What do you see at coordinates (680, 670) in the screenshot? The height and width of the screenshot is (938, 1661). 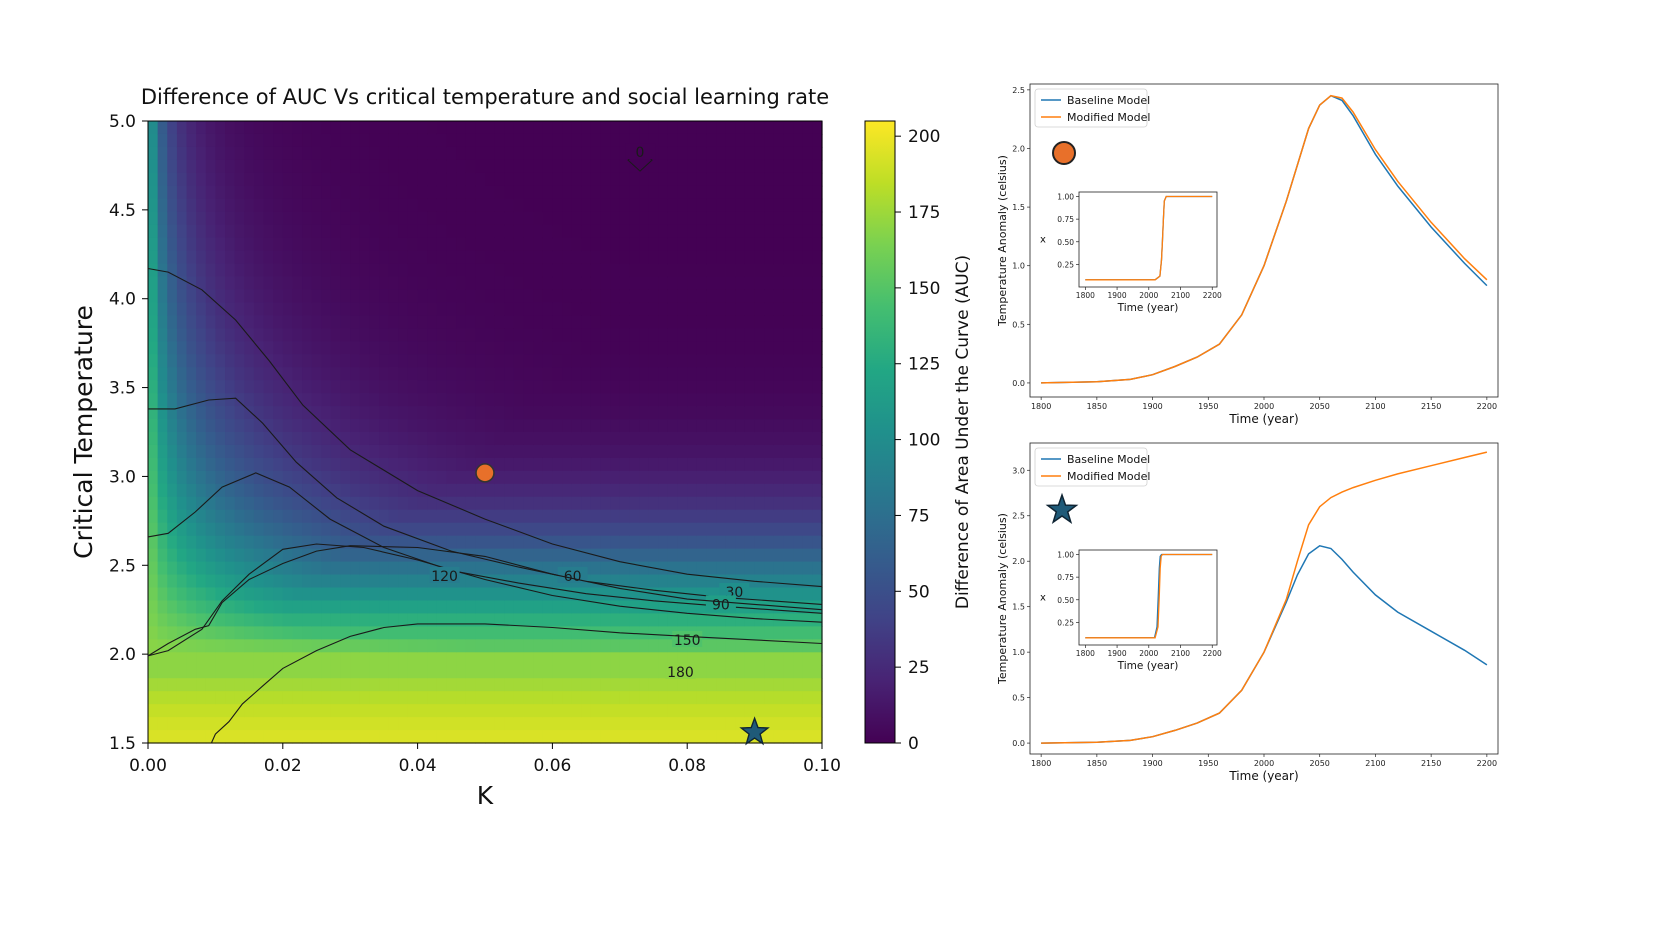 I see `contour-label-bg` at bounding box center [680, 670].